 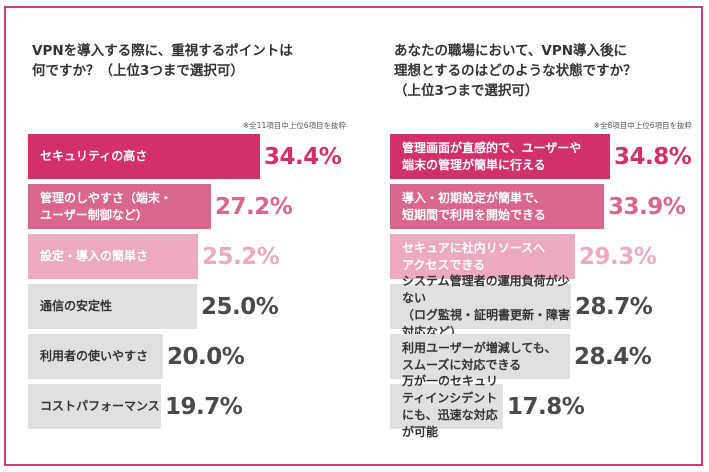 I want to click on bar-5: 利用ユーザーが増減しても、 スムーズに対応できる, so click(x=480, y=356).